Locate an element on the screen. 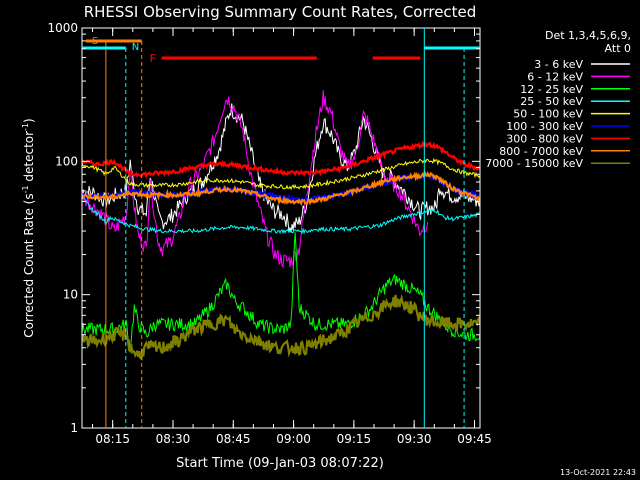 This screenshot has height=480, width=640. legend-title-2: Att 0 is located at coordinates (618, 48).